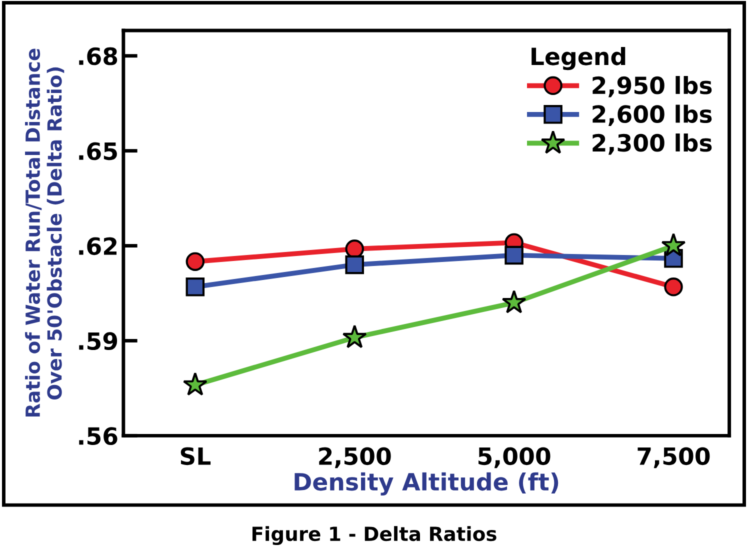 The height and width of the screenshot is (555, 748). I want to click on legend-label: 2,600 lbs, so click(652, 115).